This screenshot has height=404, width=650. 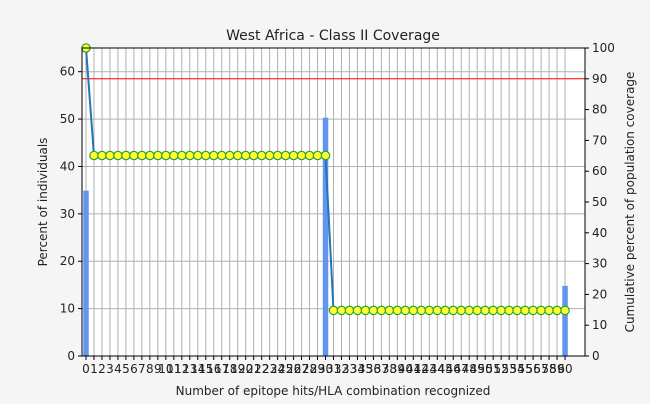 What do you see at coordinates (453, 369) in the screenshot?
I see `x-tick-label: 46` at bounding box center [453, 369].